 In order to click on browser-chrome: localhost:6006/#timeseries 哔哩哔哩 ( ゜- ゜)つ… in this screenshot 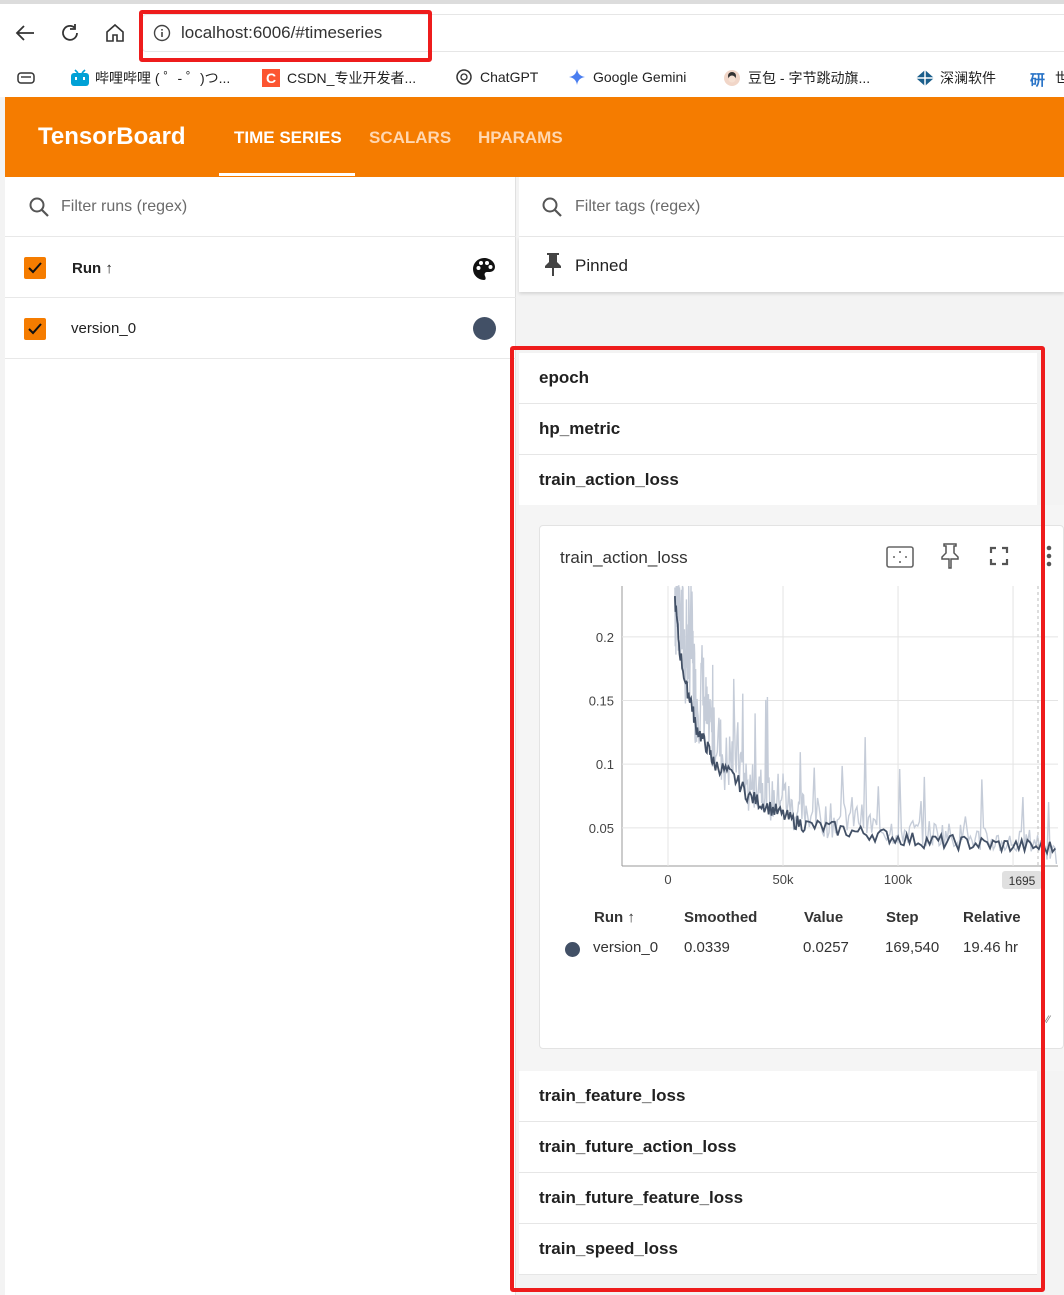, I will do `click(532, 48)`.